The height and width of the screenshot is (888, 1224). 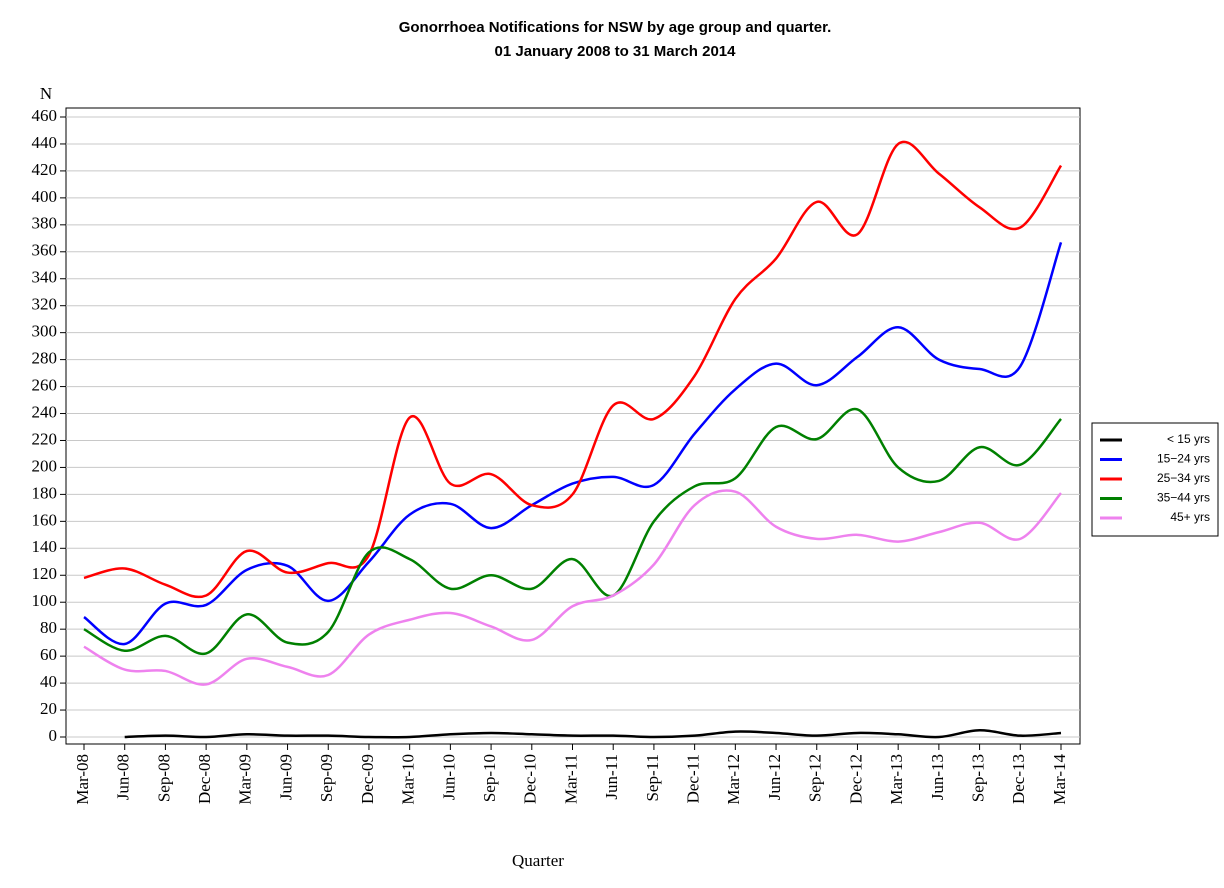 I want to click on y-tick-label: 100, so click(x=45, y=600).